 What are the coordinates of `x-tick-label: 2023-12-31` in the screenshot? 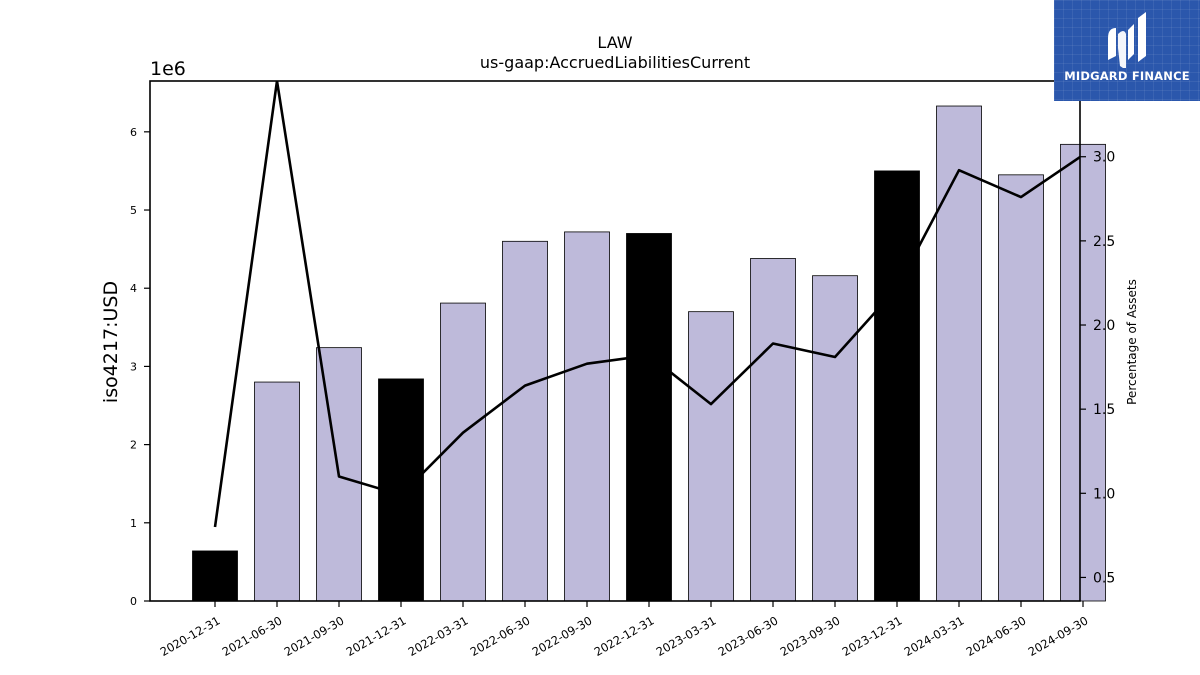 It's located at (872, 636).